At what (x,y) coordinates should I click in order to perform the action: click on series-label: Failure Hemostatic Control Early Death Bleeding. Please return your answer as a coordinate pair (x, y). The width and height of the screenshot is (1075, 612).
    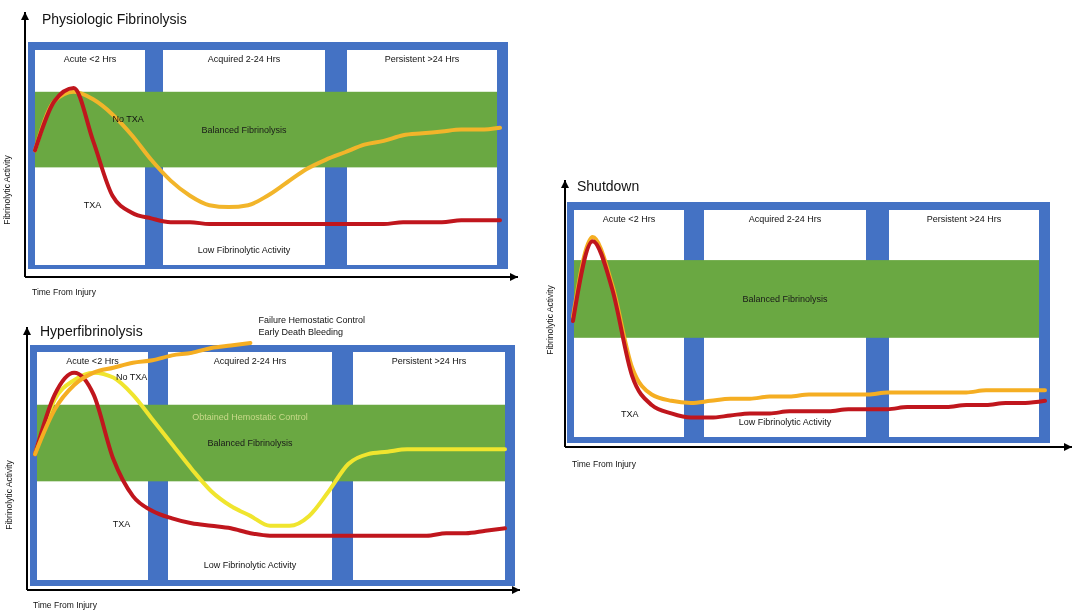
    Looking at the image, I should click on (311, 326).